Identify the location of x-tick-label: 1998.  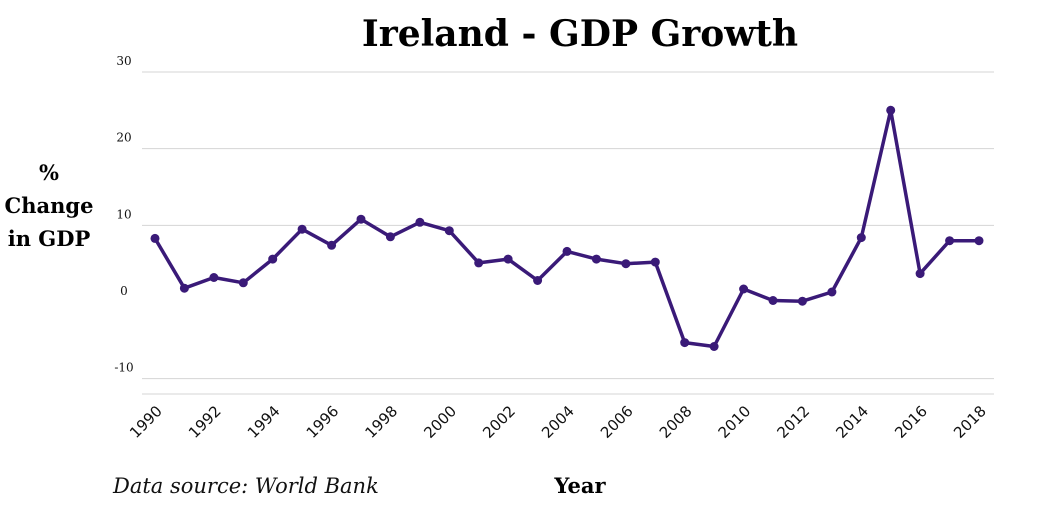
(382, 422).